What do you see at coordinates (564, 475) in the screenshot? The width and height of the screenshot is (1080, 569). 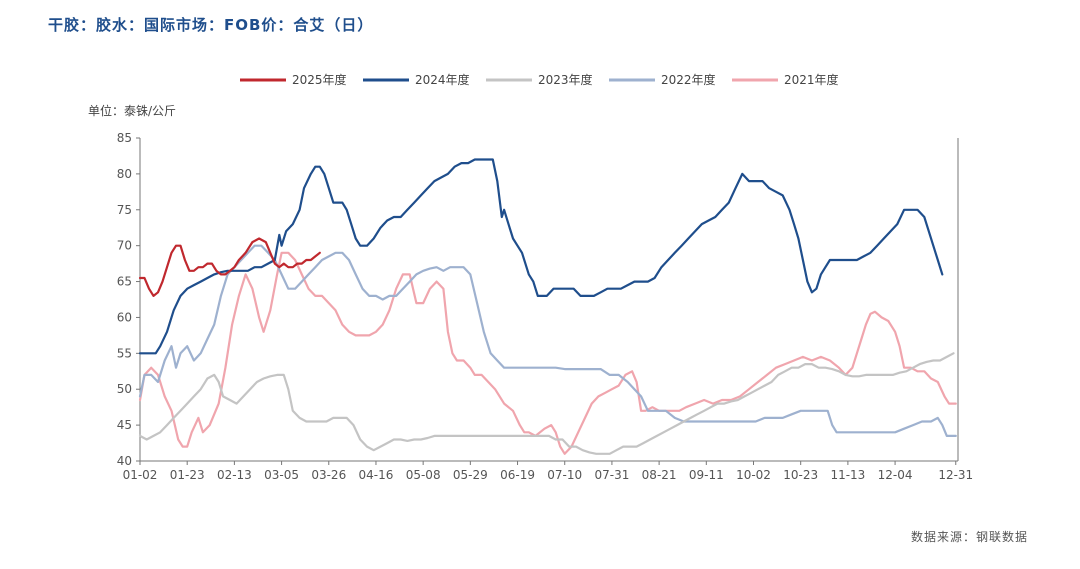 I see `x-tick-label: 07-10` at bounding box center [564, 475].